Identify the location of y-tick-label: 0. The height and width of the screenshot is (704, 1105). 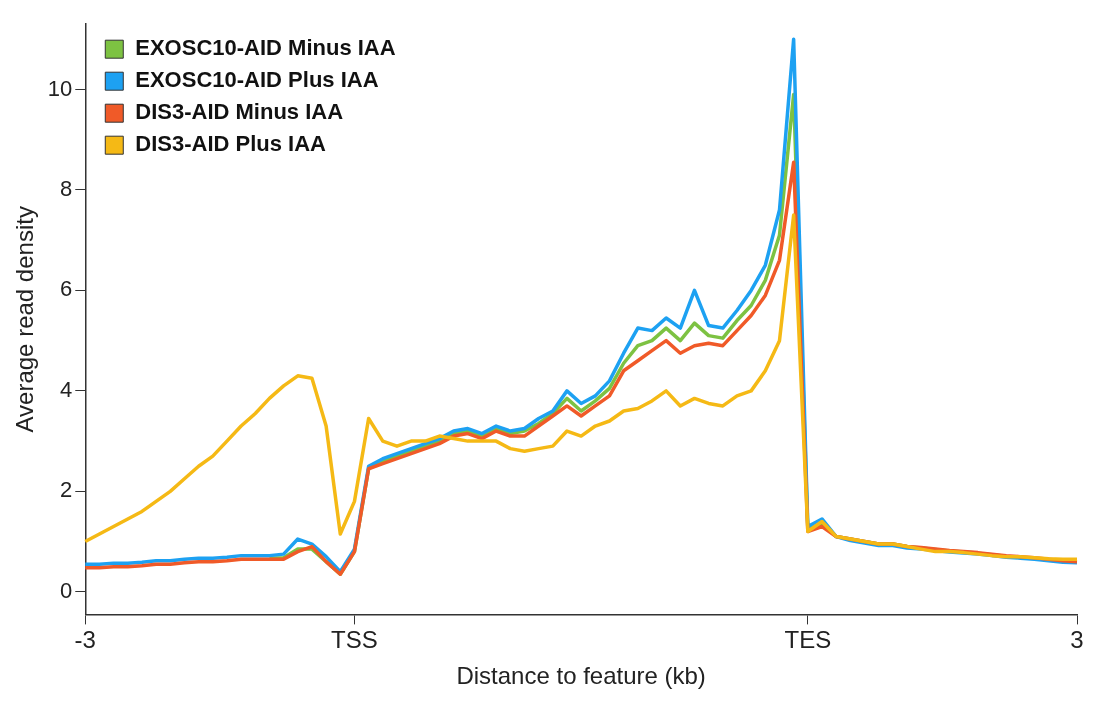
(66, 590).